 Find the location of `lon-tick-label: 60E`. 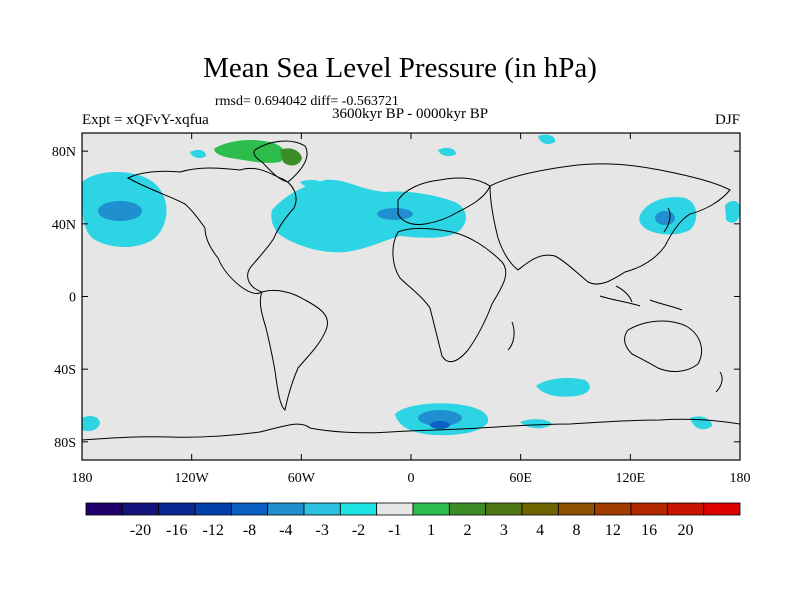

lon-tick-label: 60E is located at coordinates (520, 478).